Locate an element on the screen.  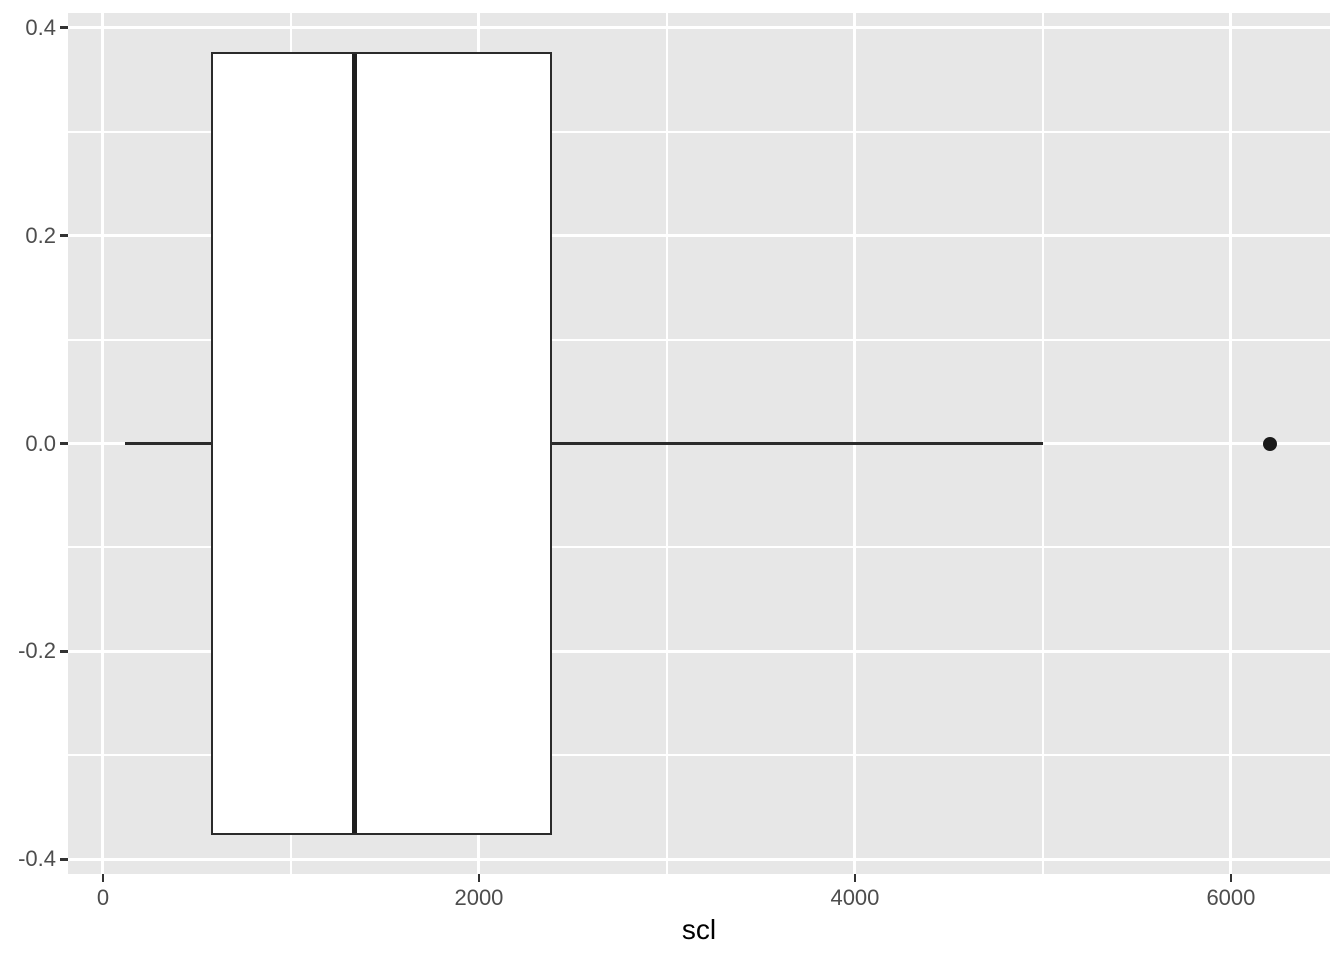
y-axis-tick-label: 0.0 is located at coordinates (40, 443).